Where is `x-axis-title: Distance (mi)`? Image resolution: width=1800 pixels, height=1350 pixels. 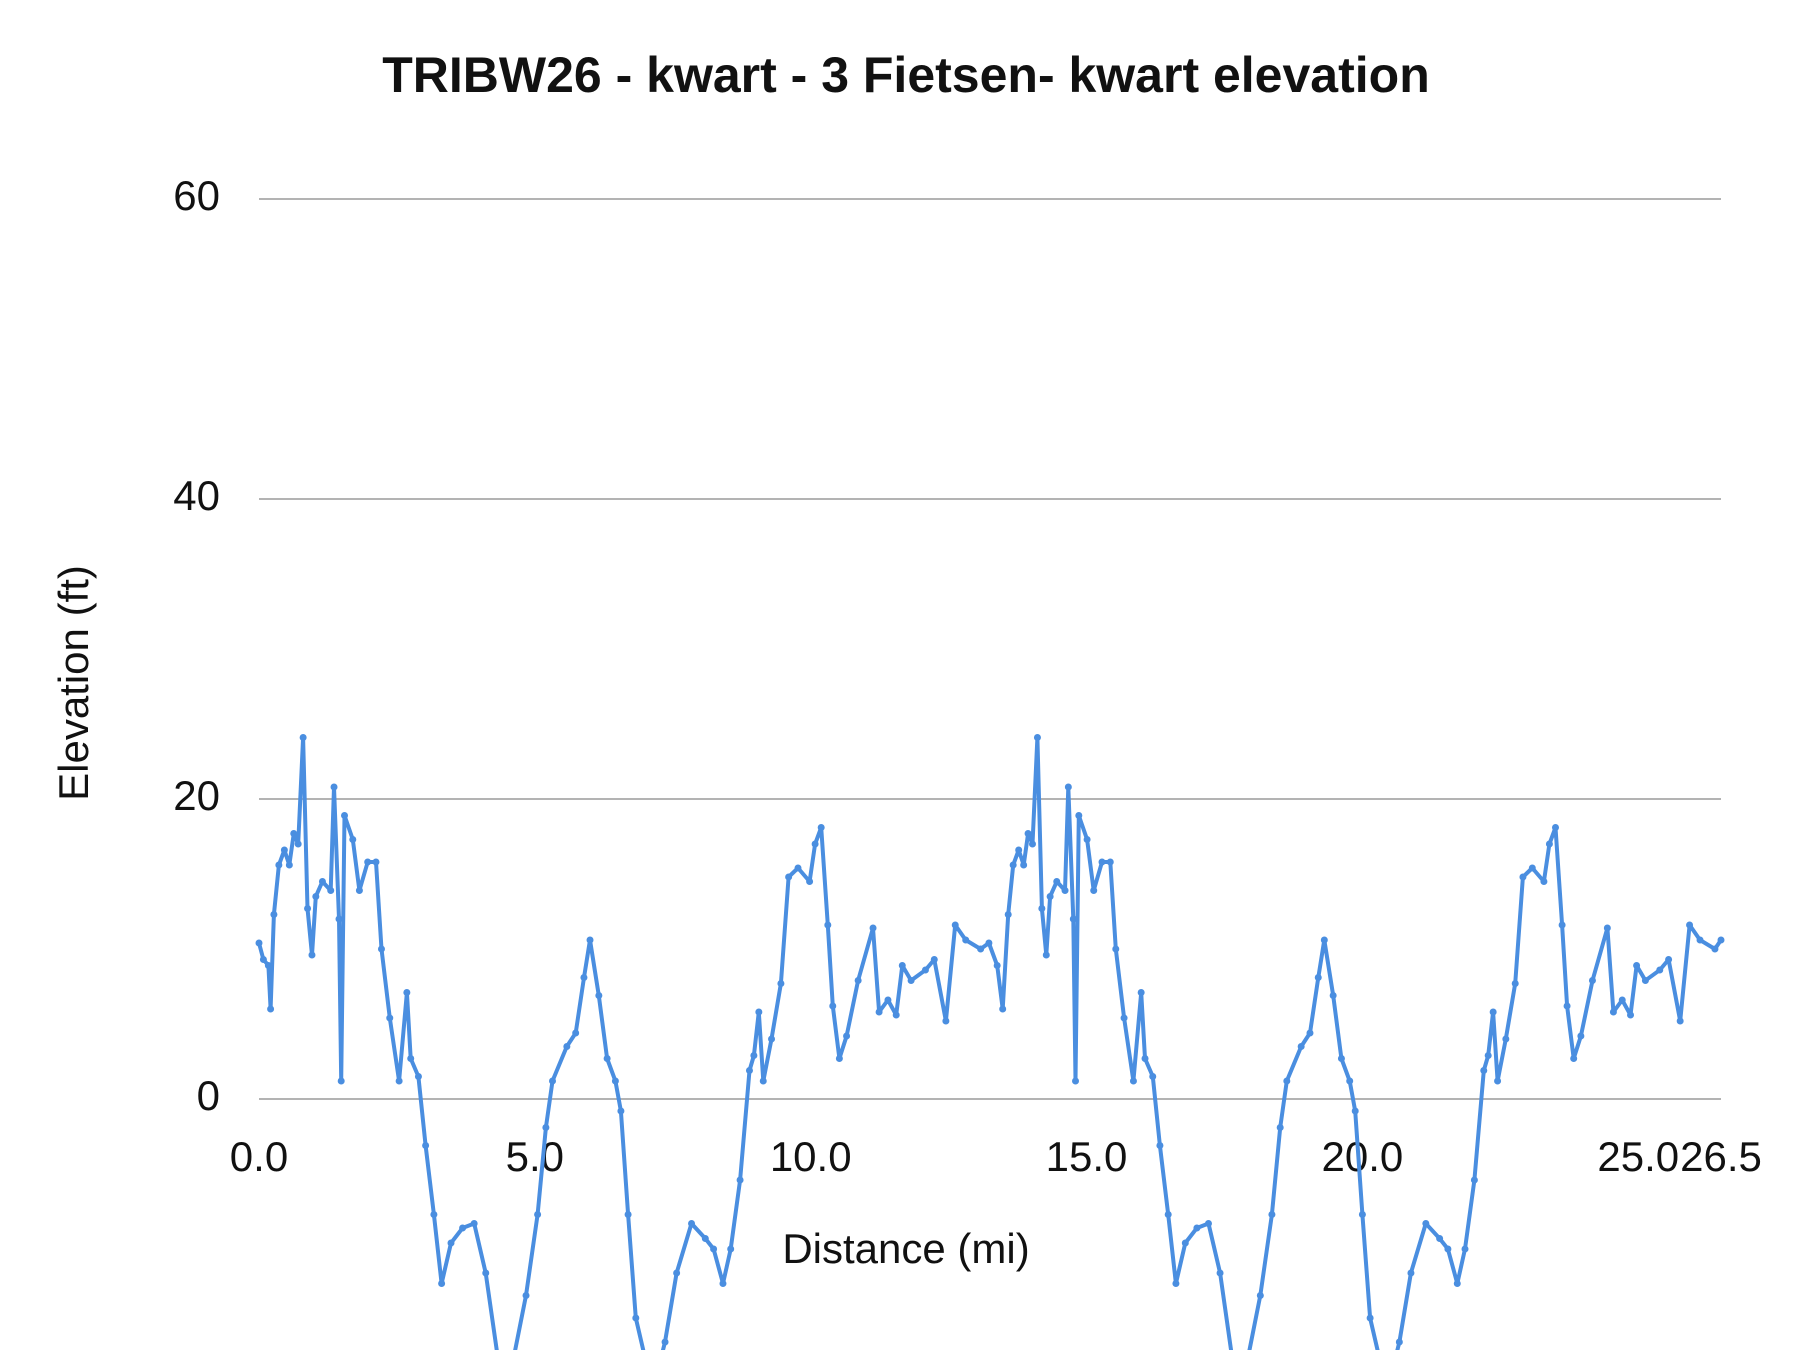 x-axis-title: Distance (mi) is located at coordinates (905, 1248).